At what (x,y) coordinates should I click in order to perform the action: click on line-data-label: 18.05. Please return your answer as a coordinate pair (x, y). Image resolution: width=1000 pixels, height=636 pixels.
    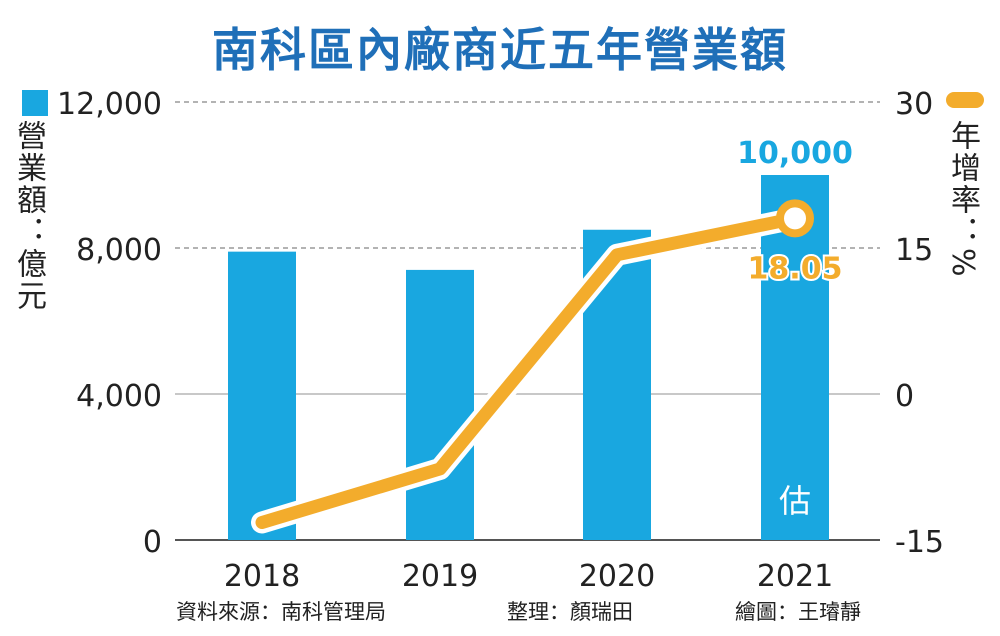
    Looking at the image, I should click on (795, 268).